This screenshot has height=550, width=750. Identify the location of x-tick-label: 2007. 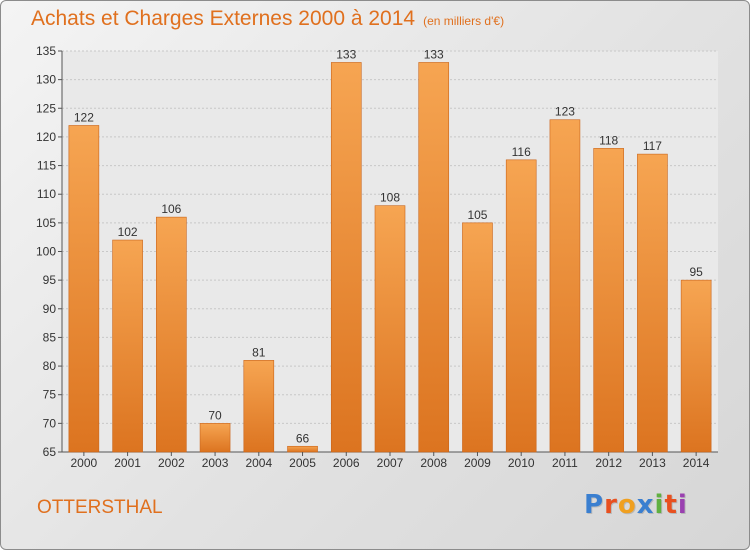
(390, 463).